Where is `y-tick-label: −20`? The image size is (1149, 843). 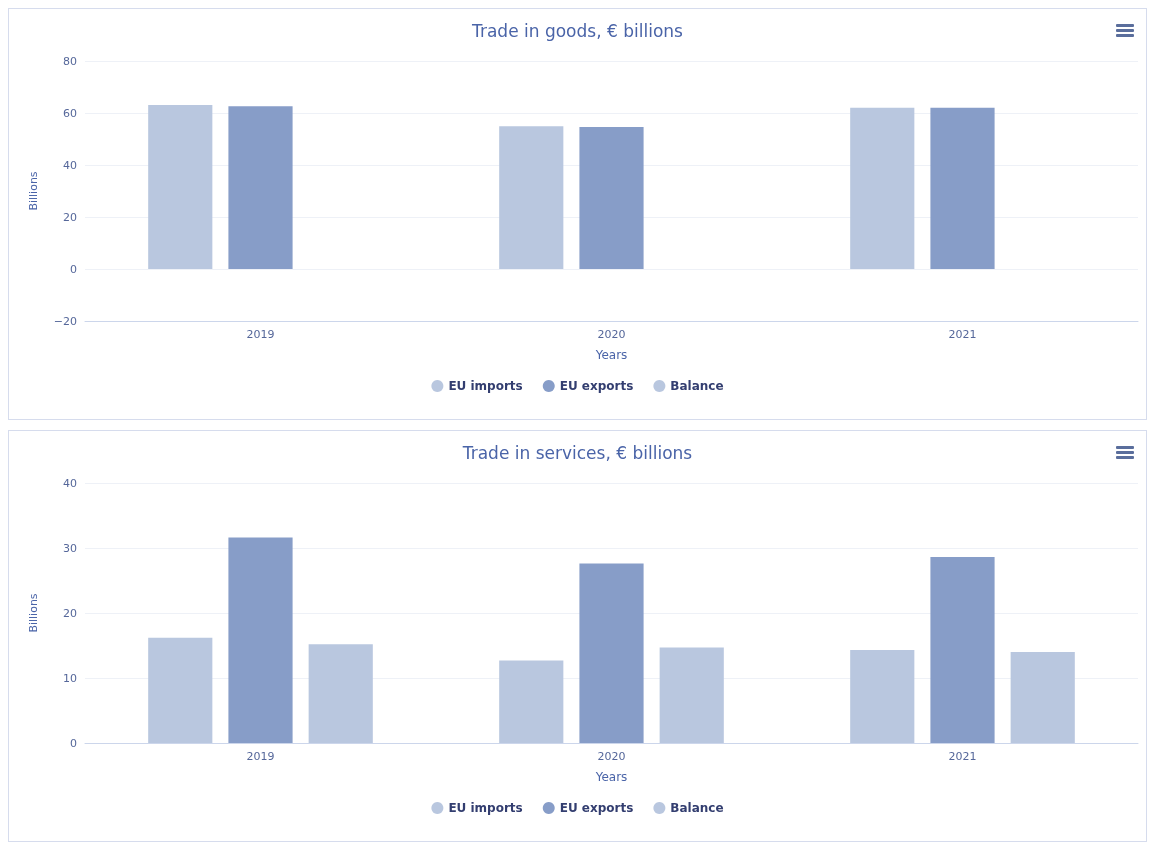 y-tick-label: −20 is located at coordinates (65, 321).